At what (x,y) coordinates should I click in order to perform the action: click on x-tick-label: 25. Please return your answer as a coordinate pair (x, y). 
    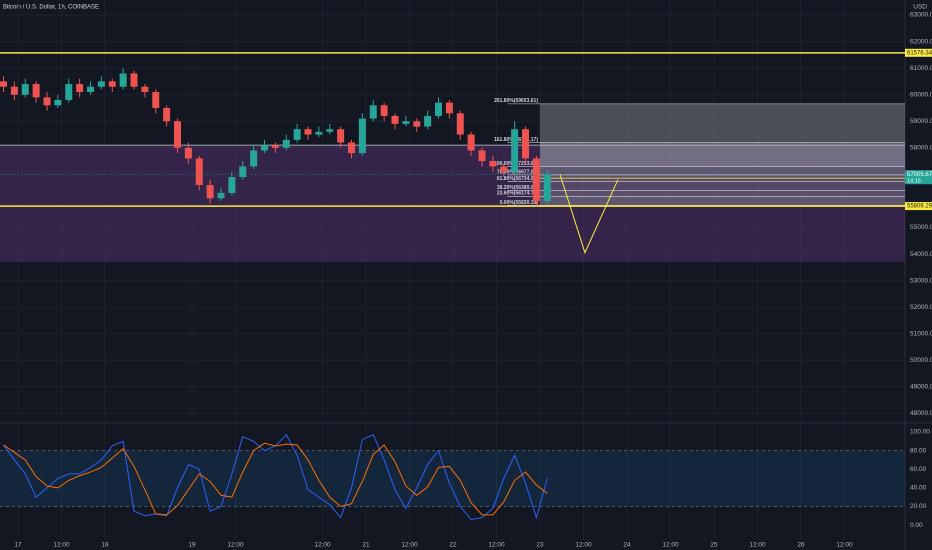
    Looking at the image, I should click on (714, 545).